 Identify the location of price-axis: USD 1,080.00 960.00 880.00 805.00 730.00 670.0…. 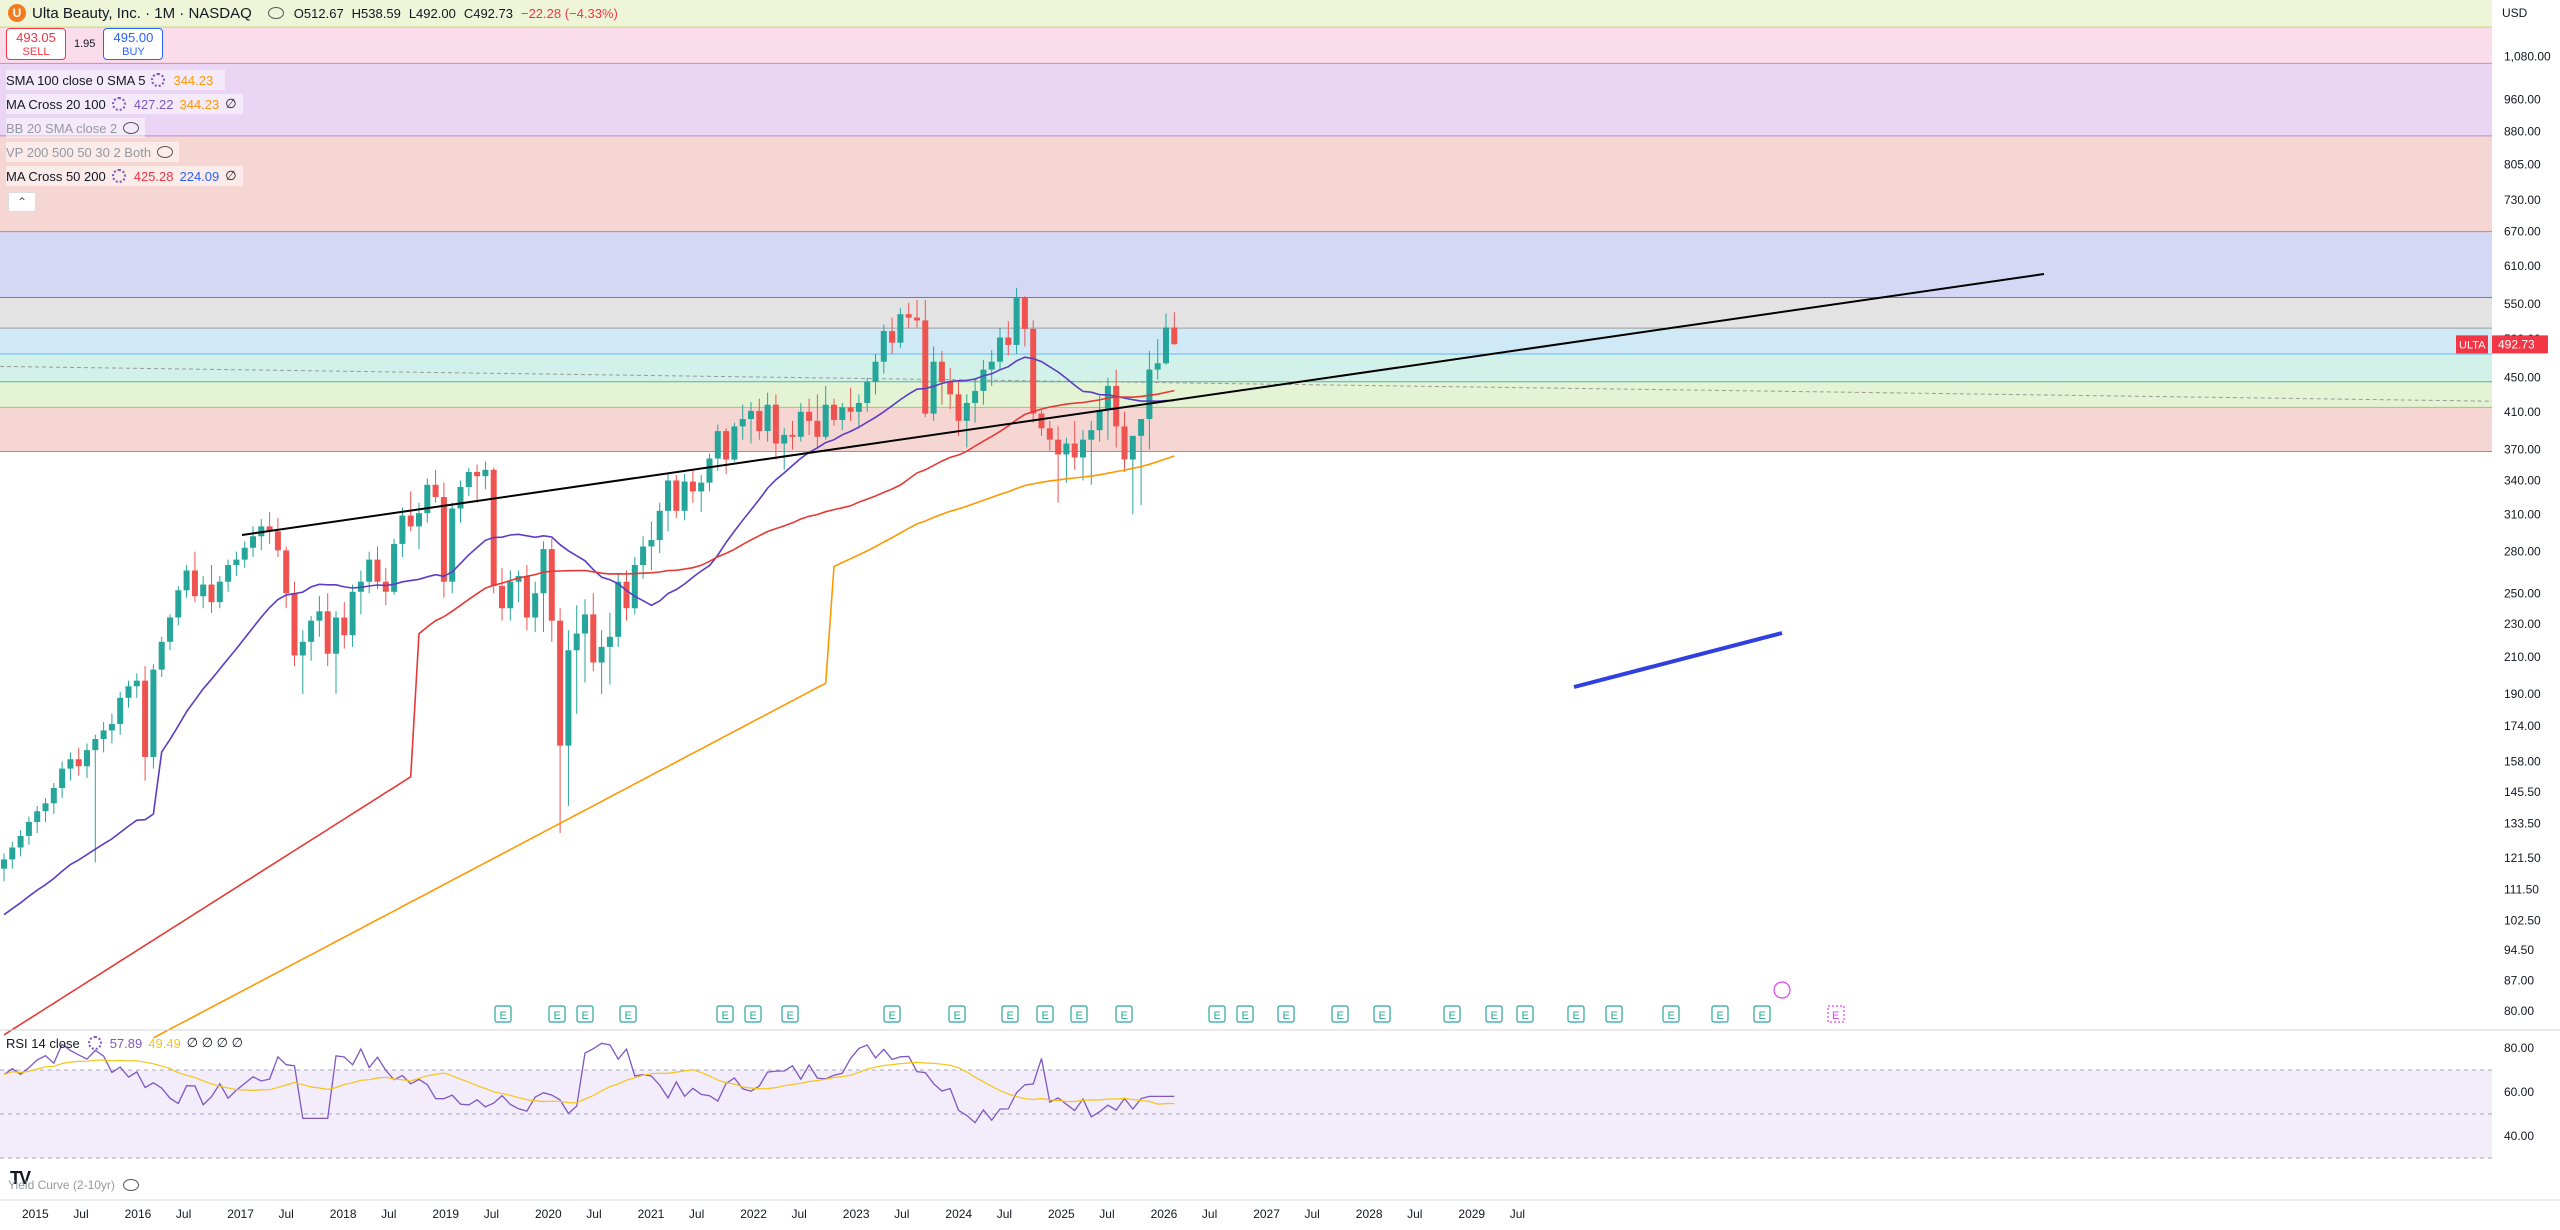
(2526, 615).